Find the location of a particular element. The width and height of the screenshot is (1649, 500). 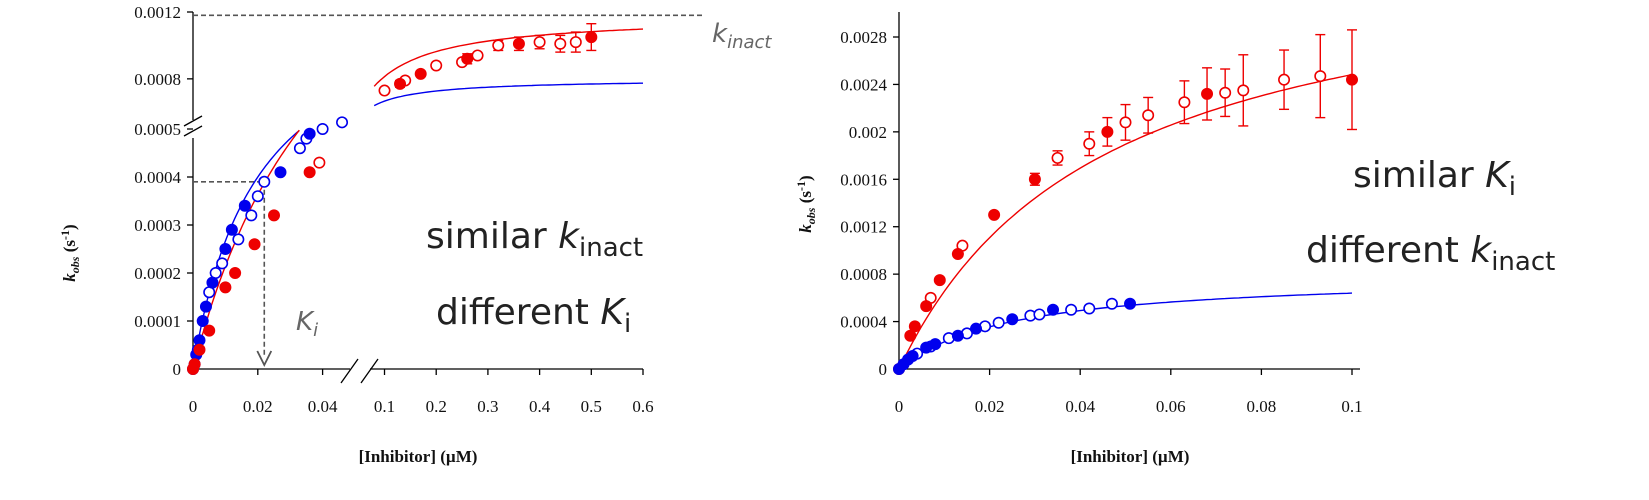

right-y-tick-label: 0.0024 is located at coordinates (863, 84).